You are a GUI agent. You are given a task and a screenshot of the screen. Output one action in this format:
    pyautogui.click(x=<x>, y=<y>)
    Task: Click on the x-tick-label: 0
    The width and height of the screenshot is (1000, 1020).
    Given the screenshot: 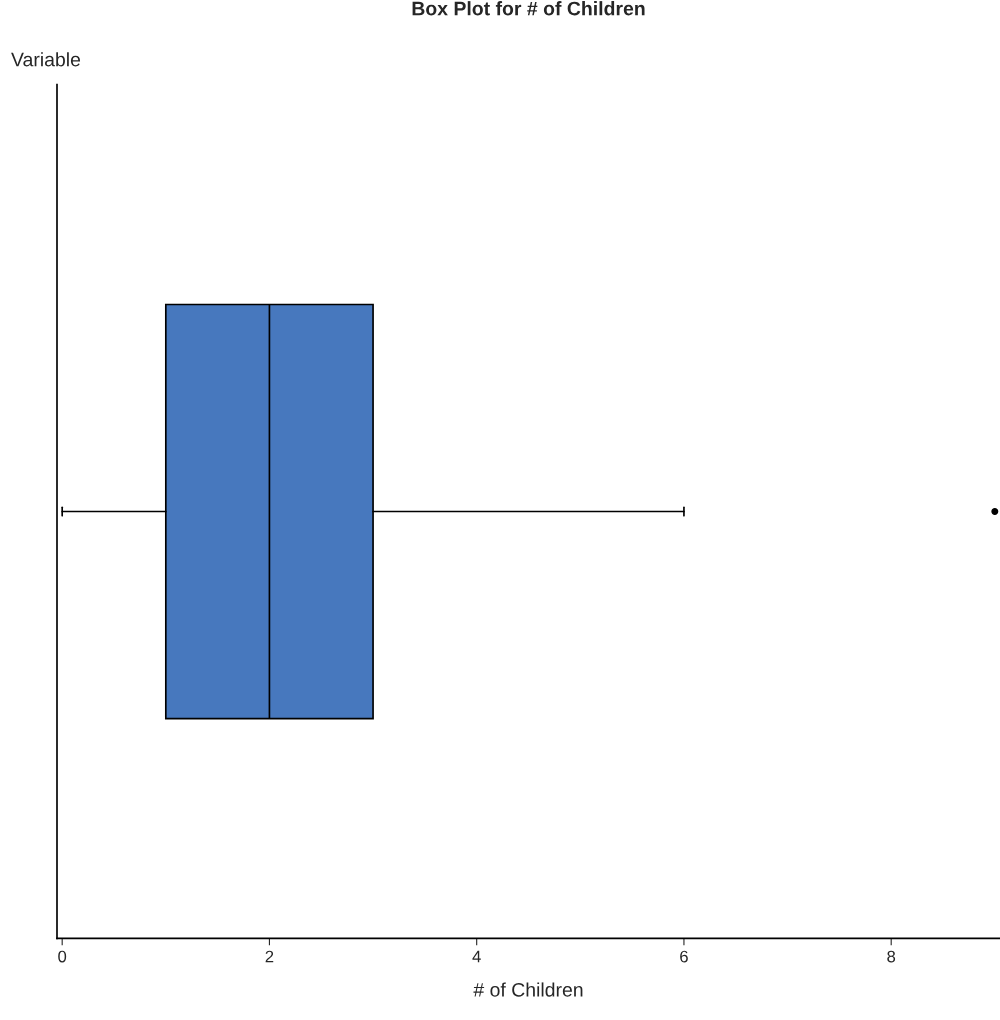 What is the action you would take?
    pyautogui.click(x=62, y=956)
    